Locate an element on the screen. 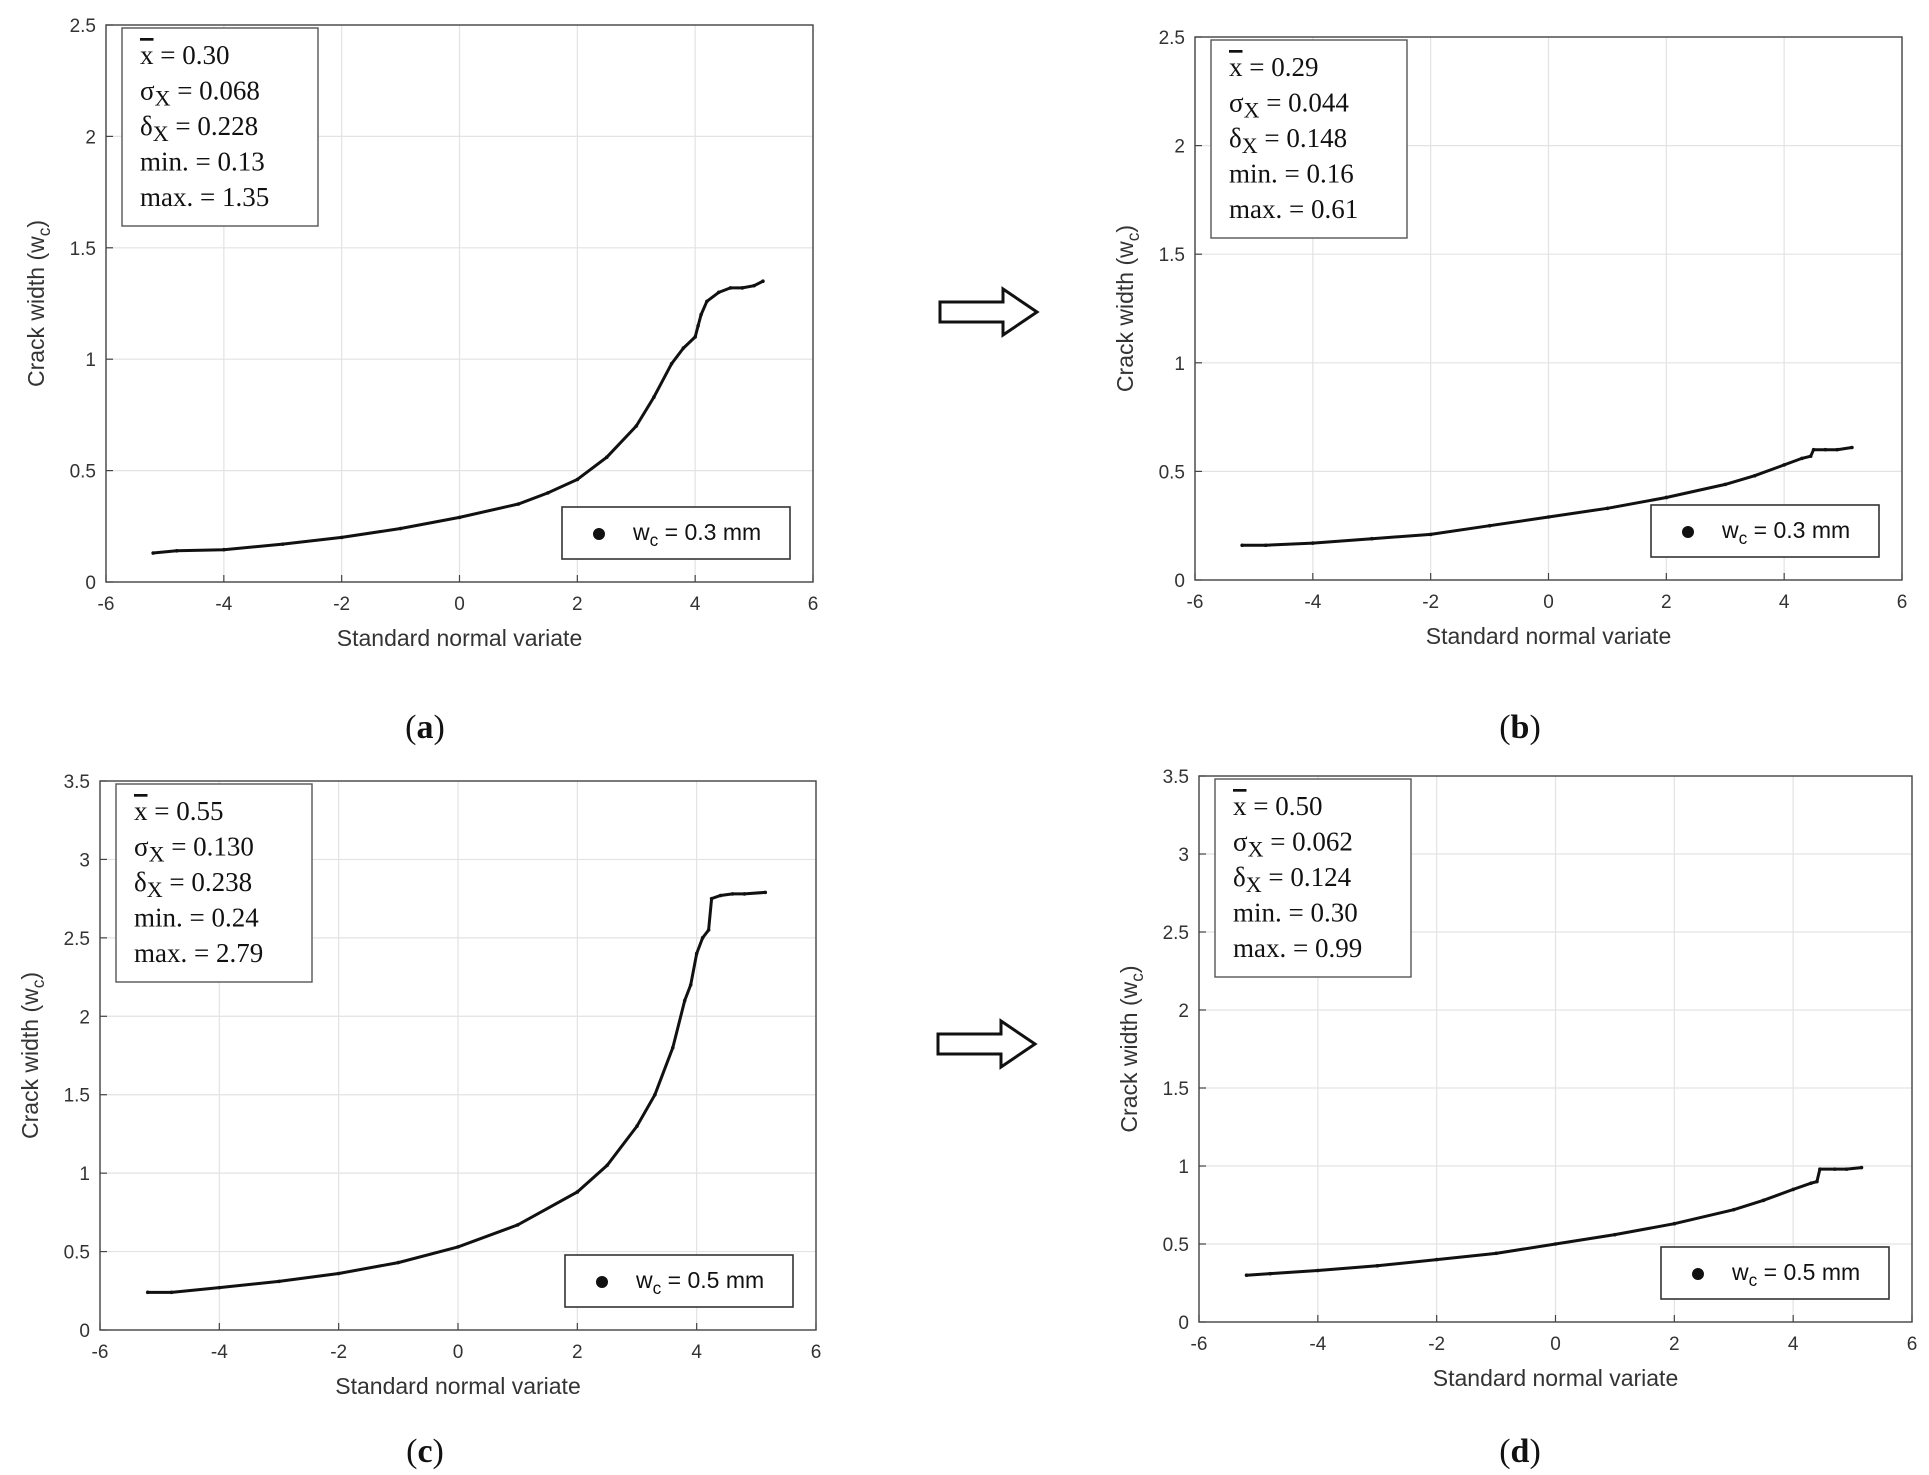  x-tick-label: -4 is located at coordinates (1317, 1344).